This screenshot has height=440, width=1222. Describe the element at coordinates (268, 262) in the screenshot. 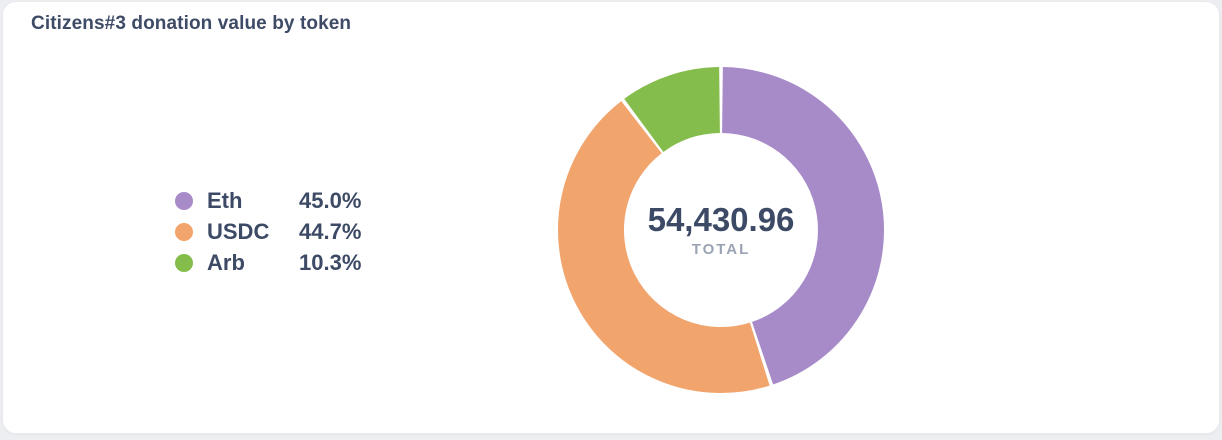

I see `legend-item-arb: Arb 10.3%` at that location.